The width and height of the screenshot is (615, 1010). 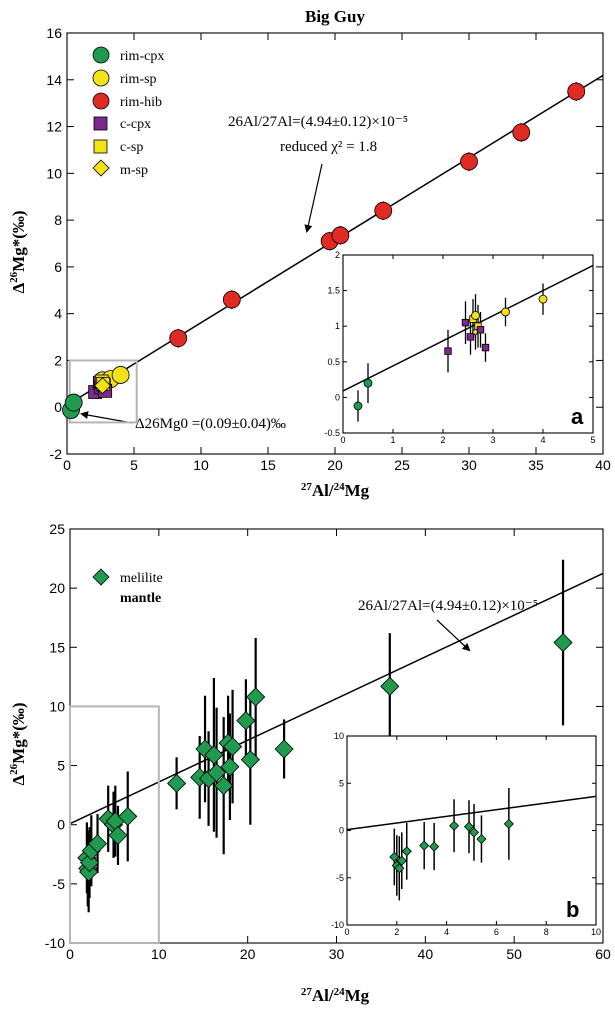 What do you see at coordinates (346, 932) in the screenshot?
I see `inset-b-x-tick-label: 0` at bounding box center [346, 932].